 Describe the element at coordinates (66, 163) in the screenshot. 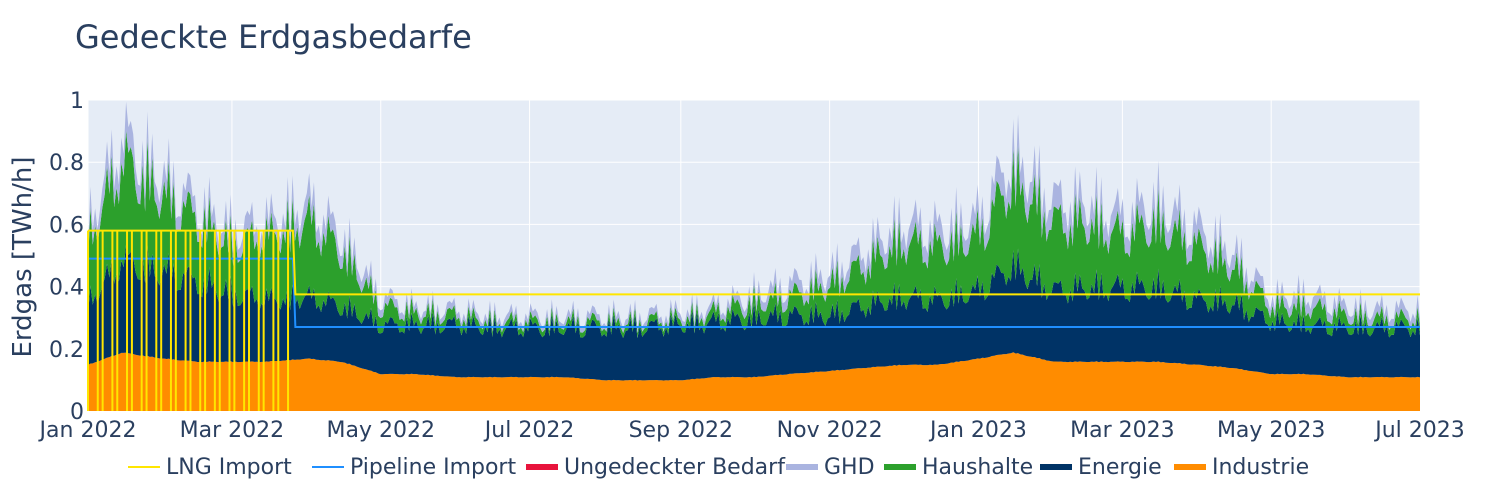

I see `y-tick-label: 0.8` at that location.